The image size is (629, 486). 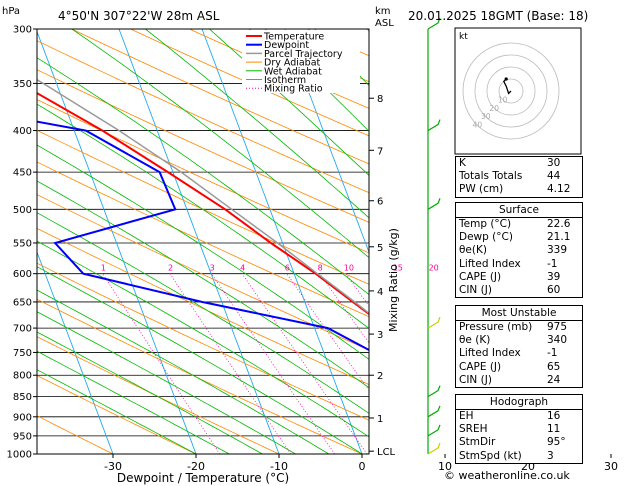 What do you see at coordinates (361, 463) in the screenshot?
I see `temperature-axis: -30-20-10010203040` at bounding box center [361, 463].